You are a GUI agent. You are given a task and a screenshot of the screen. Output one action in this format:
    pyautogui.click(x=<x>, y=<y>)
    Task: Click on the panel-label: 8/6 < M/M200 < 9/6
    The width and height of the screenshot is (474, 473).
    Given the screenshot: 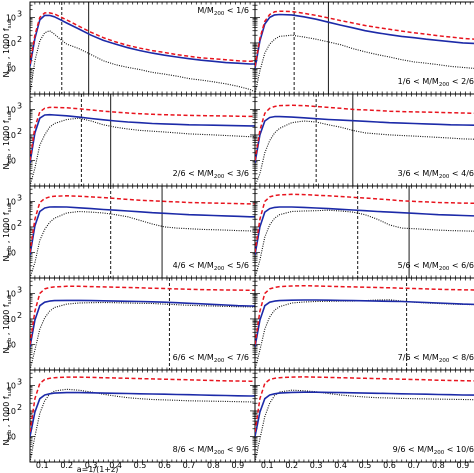 What is the action you would take?
    pyautogui.click(x=211, y=450)
    